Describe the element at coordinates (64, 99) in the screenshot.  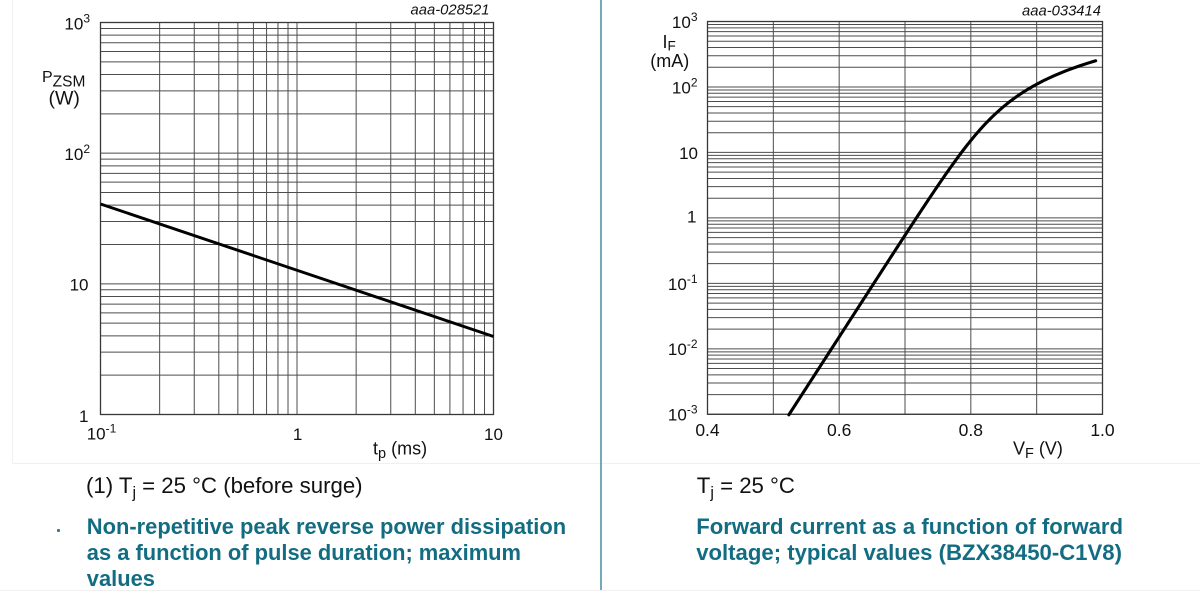
I see `svg-text: (W)` at that location.